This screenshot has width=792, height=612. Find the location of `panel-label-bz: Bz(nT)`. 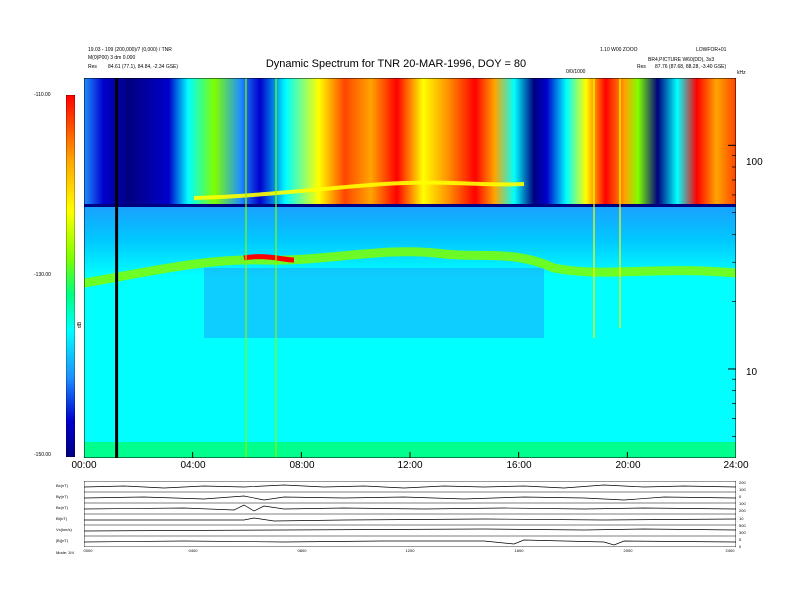

panel-label-bz: Bz(nT) is located at coordinates (62, 507).